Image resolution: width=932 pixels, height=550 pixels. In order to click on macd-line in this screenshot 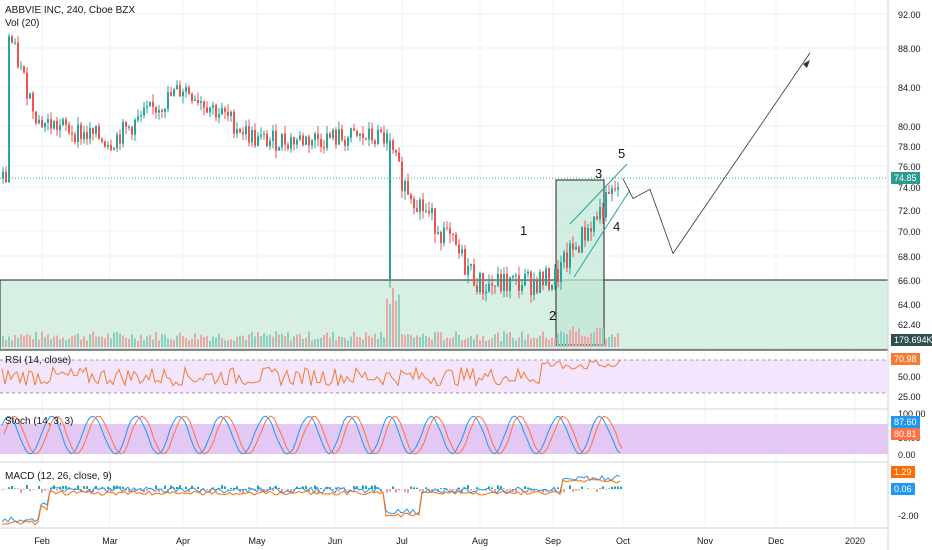, I will do `click(311, 499)`.